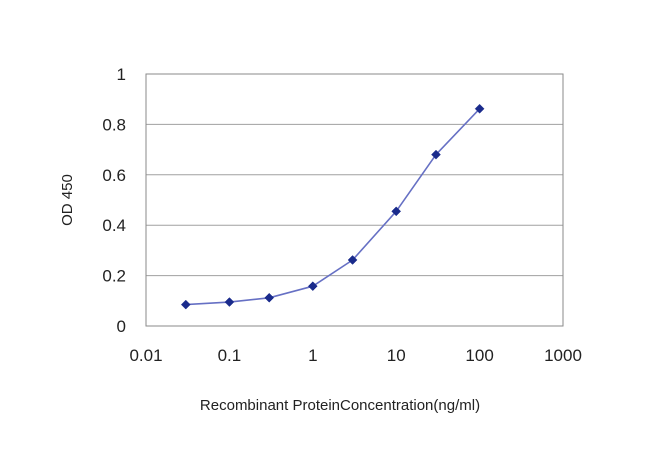 This screenshot has width=650, height=471. I want to click on x-tick-label: 0.1, so click(230, 355).